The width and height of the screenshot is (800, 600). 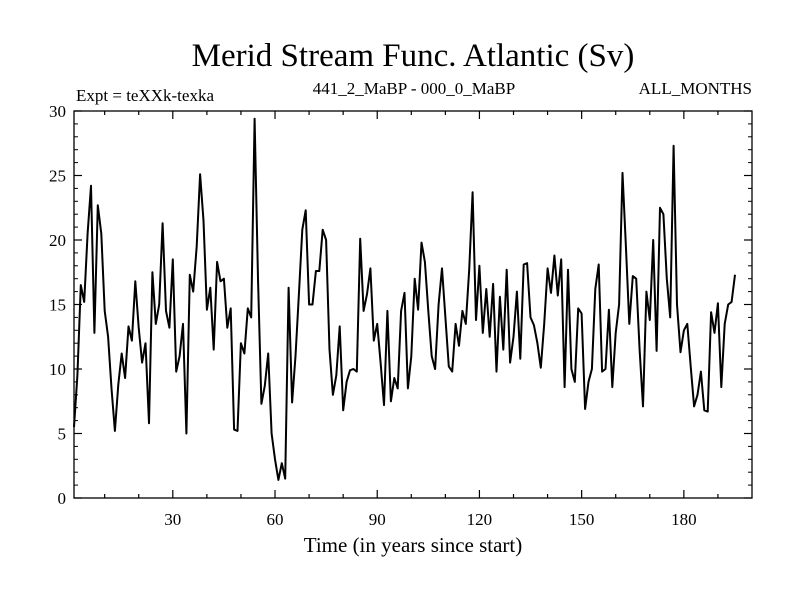 I want to click on x-tick-label: 90, so click(x=377, y=519).